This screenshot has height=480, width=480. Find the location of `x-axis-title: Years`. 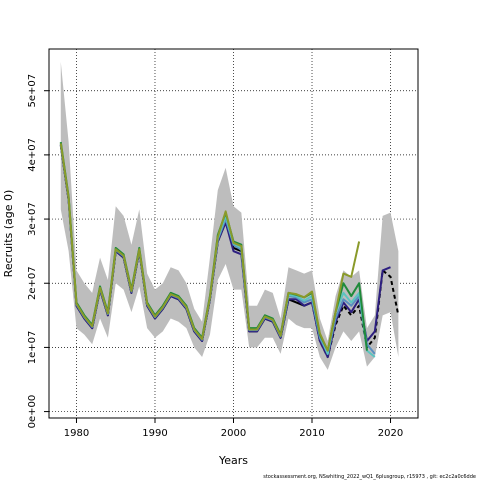

x-axis-title: Years is located at coordinates (233, 460).